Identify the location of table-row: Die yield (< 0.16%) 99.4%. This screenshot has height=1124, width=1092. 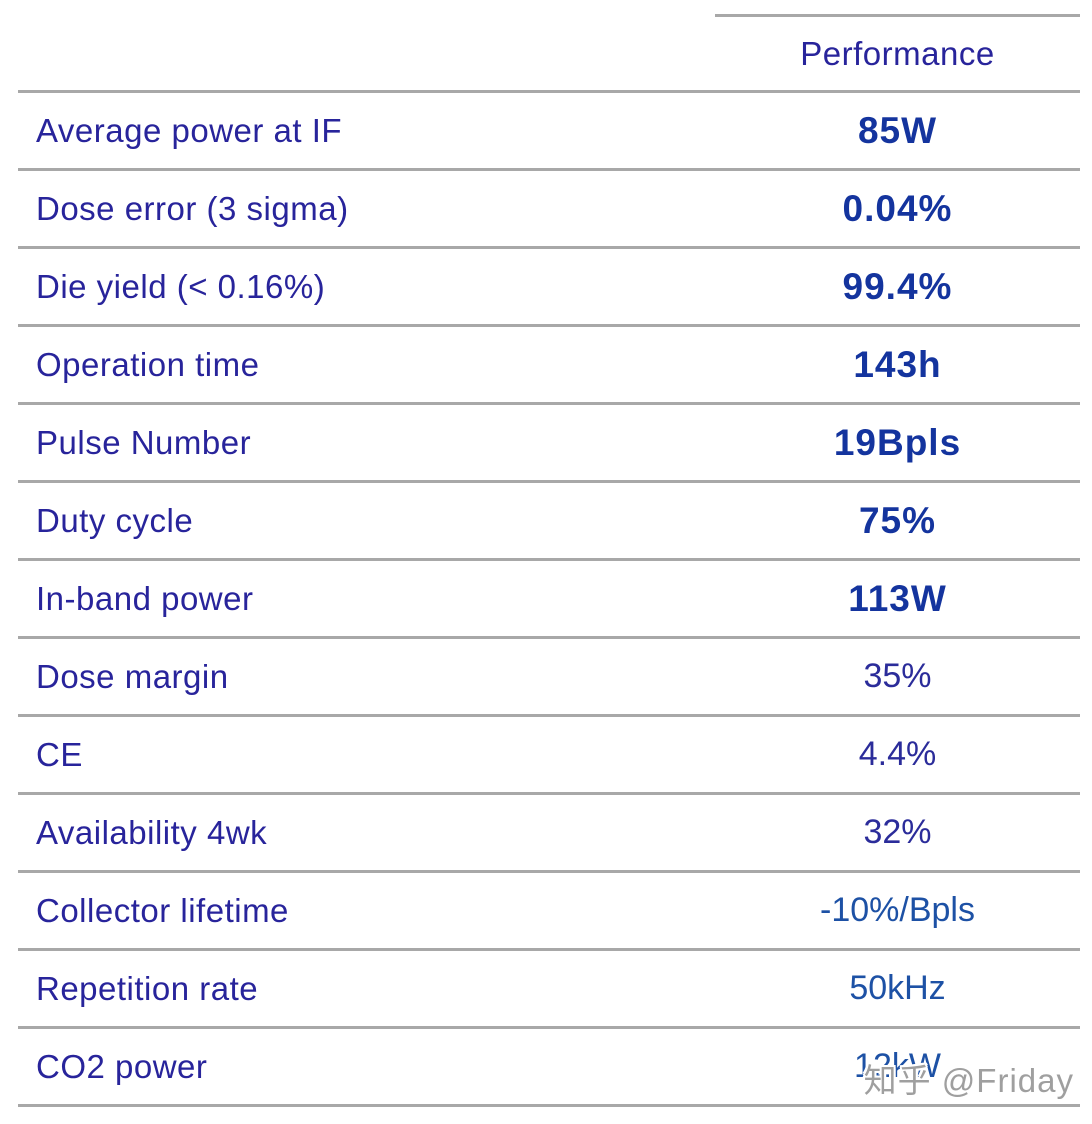
(549, 288).